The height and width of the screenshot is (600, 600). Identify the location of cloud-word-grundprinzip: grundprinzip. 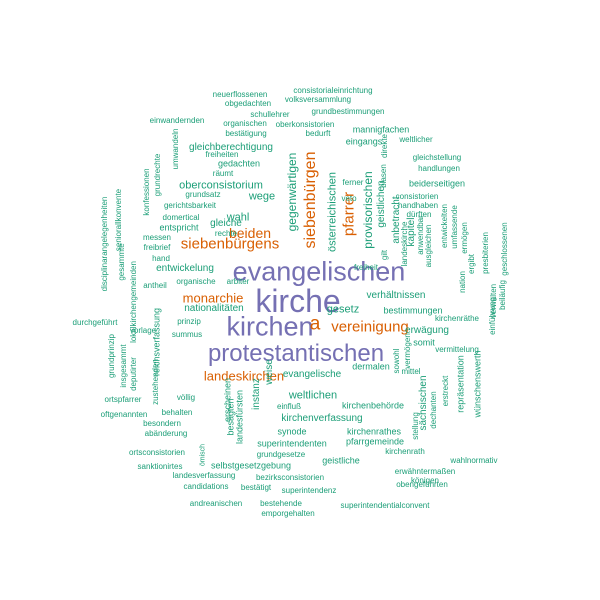
(111, 356).